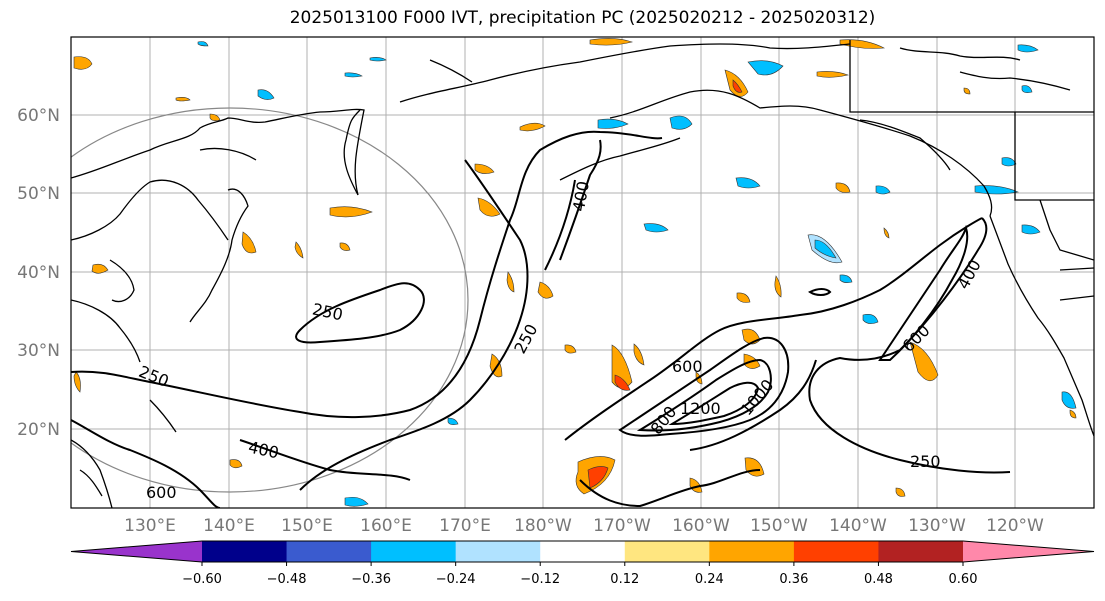 The image size is (1105, 601). What do you see at coordinates (540, 579) in the screenshot?
I see `colorbar-tick-label: −0.12` at bounding box center [540, 579].